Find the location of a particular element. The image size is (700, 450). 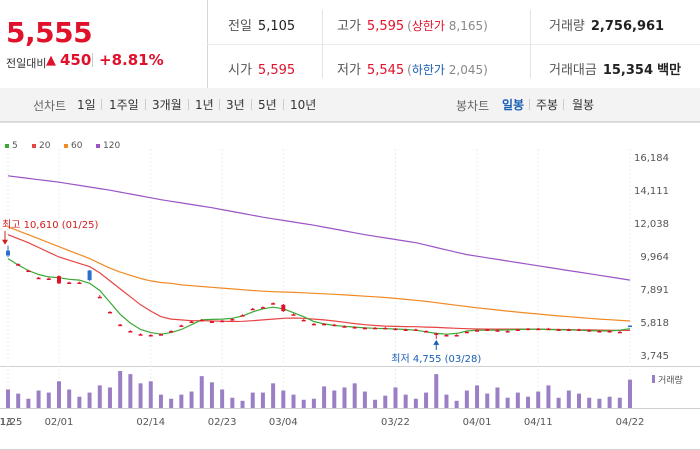

limit-label: 하한가 is located at coordinates (428, 70).